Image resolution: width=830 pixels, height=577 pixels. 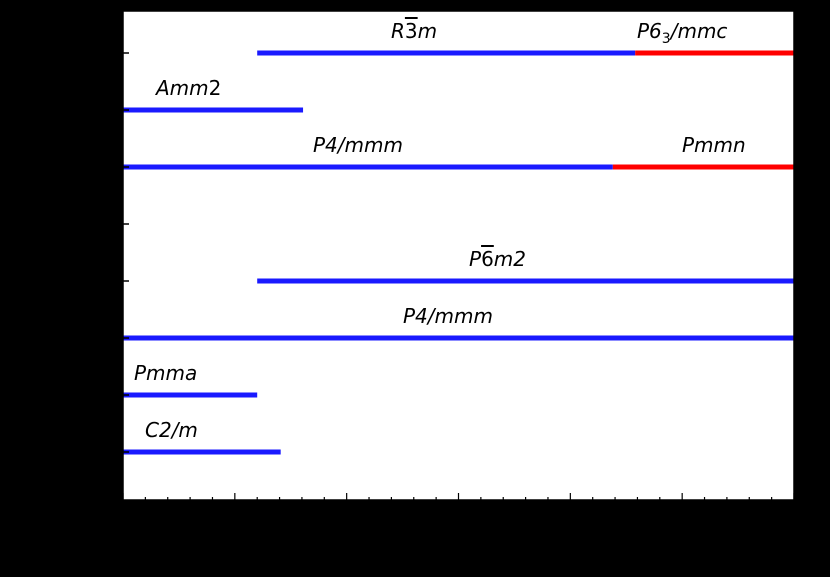 I want to click on phase-label: P6m2, so click(x=497, y=259).